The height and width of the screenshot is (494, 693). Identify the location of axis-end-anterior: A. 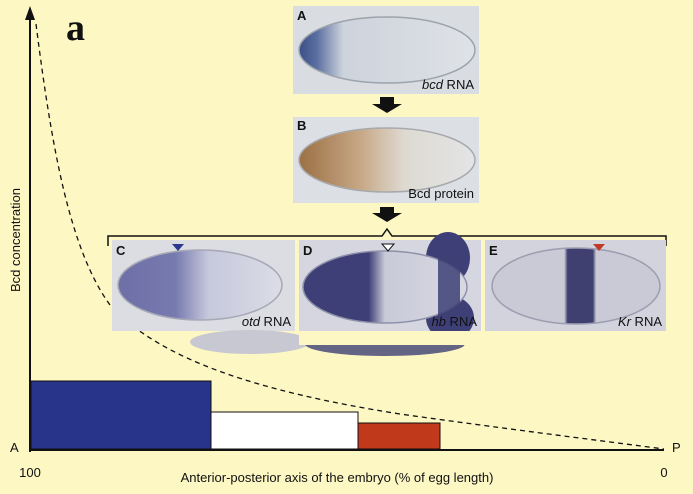
(14, 447).